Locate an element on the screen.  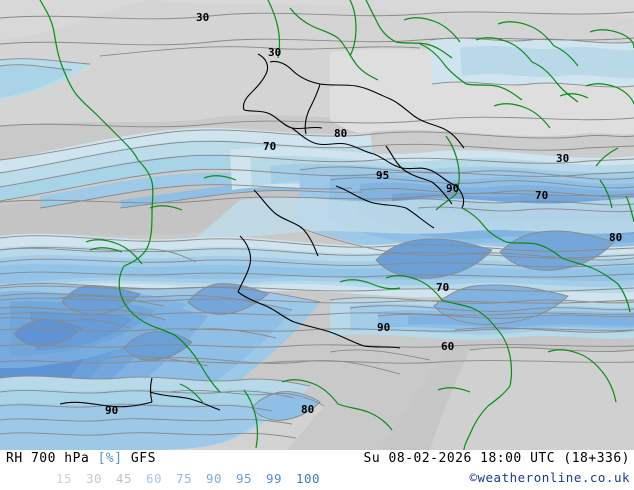
contour-label: 60 is located at coordinates (448, 346).